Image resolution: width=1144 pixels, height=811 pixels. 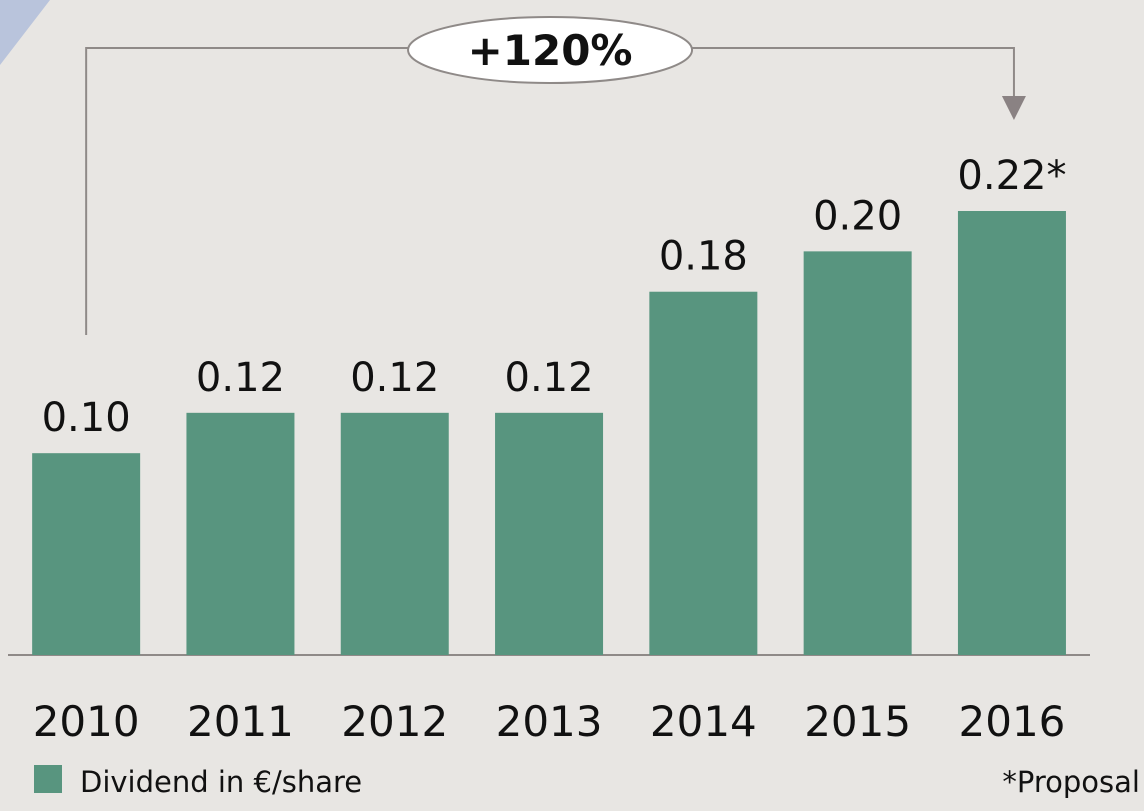 I want to click on legend-label: Dividend in €/share, so click(x=221, y=782).